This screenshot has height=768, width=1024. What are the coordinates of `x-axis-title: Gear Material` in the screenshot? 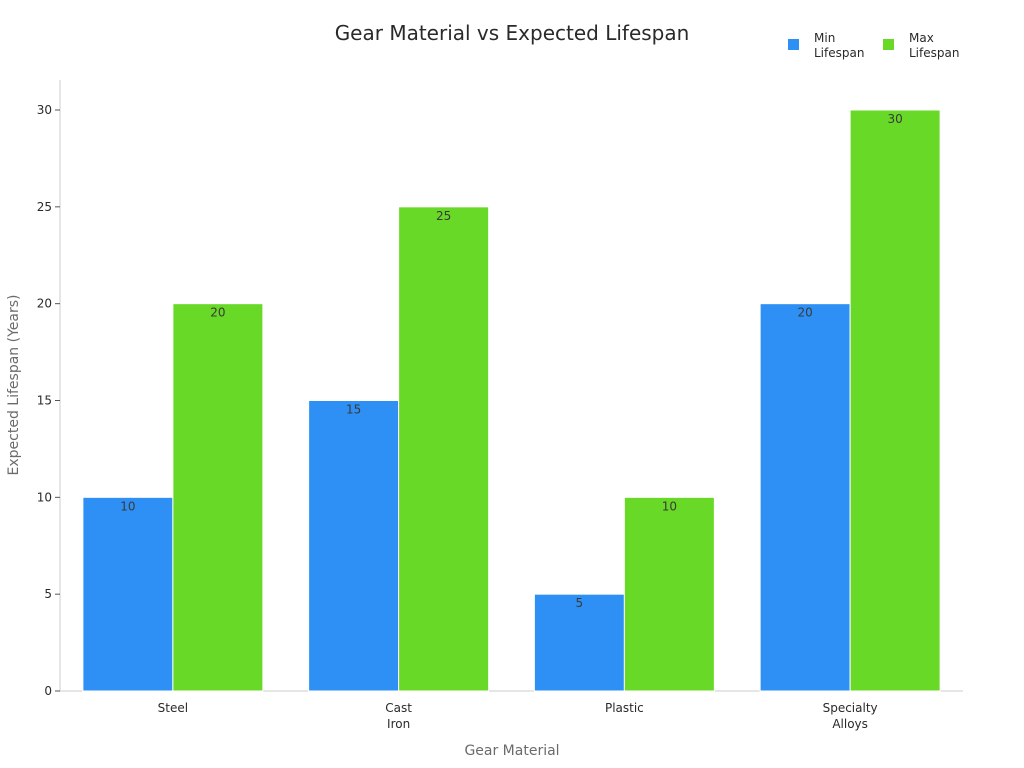 It's located at (511, 751).